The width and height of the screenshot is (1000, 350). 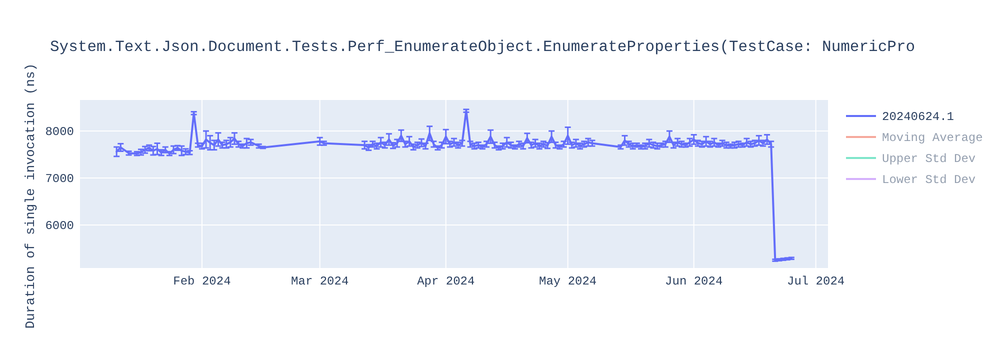 I want to click on legend-label: Upper Std Dev, so click(x=929, y=159).